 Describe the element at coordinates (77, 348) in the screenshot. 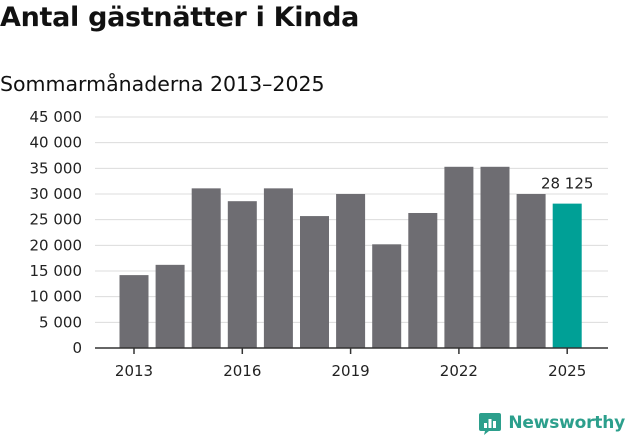

I see `y-tick-label: 0` at that location.